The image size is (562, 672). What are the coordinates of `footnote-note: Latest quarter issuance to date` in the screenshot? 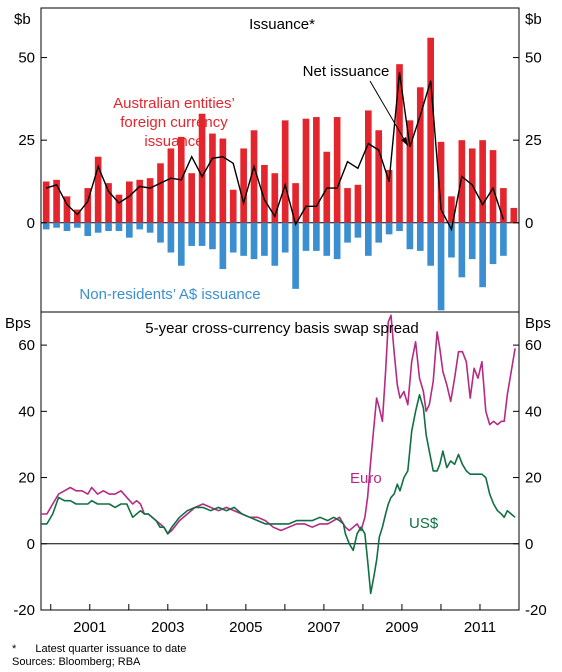 It's located at (111, 649).